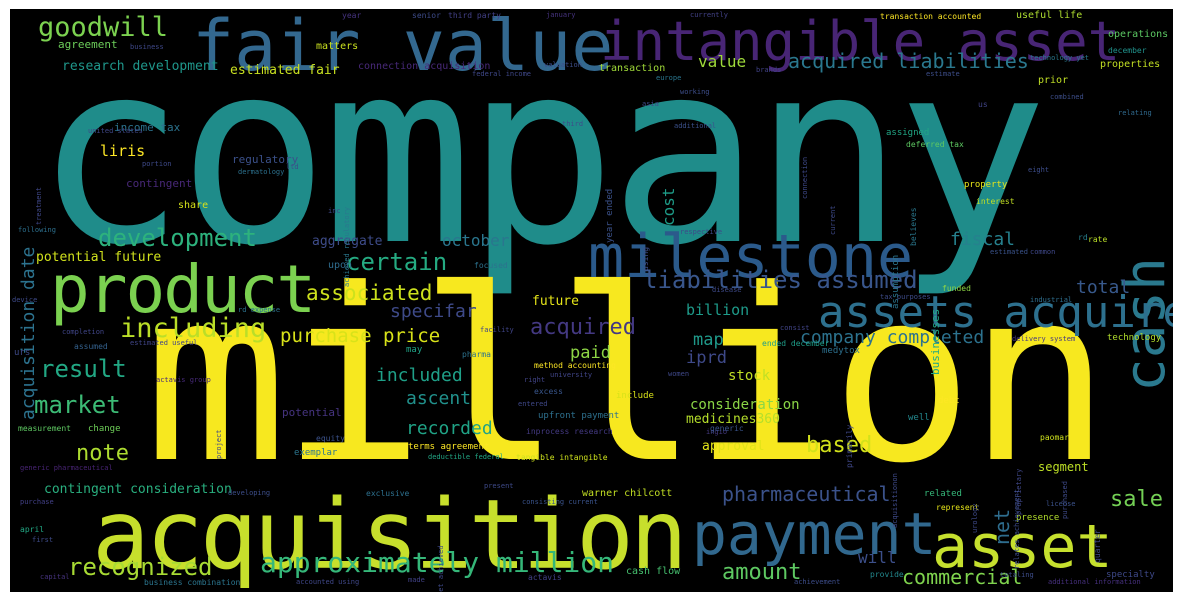  Describe the element at coordinates (249, 493) in the screenshot. I see `word-developing: developing` at that location.